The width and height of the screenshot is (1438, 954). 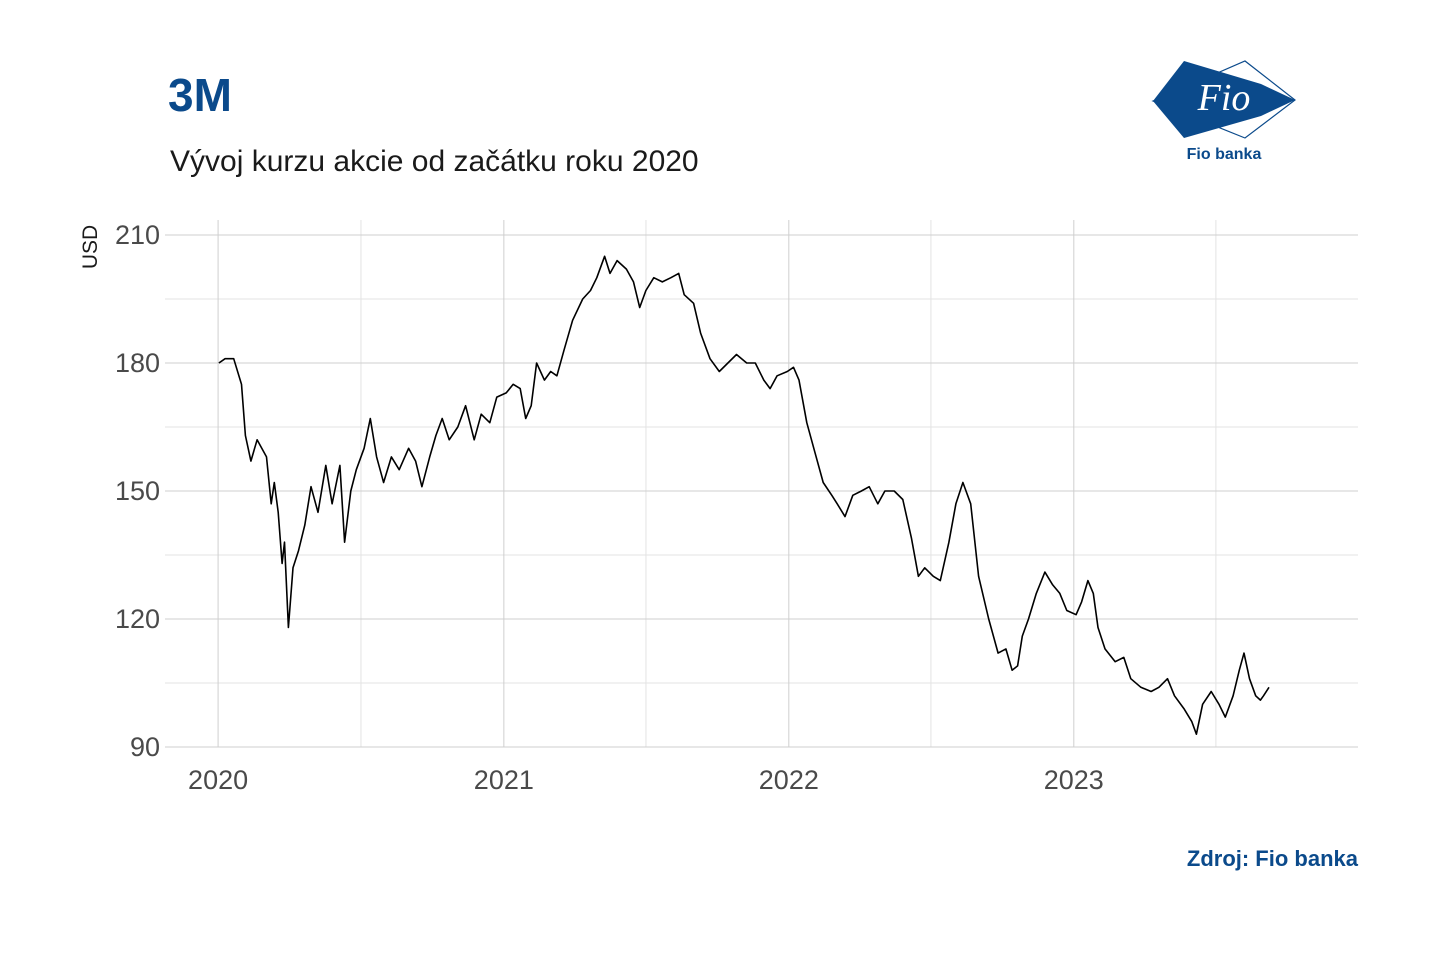 I want to click on logo-mark-text: Fio, so click(x=1224, y=98).